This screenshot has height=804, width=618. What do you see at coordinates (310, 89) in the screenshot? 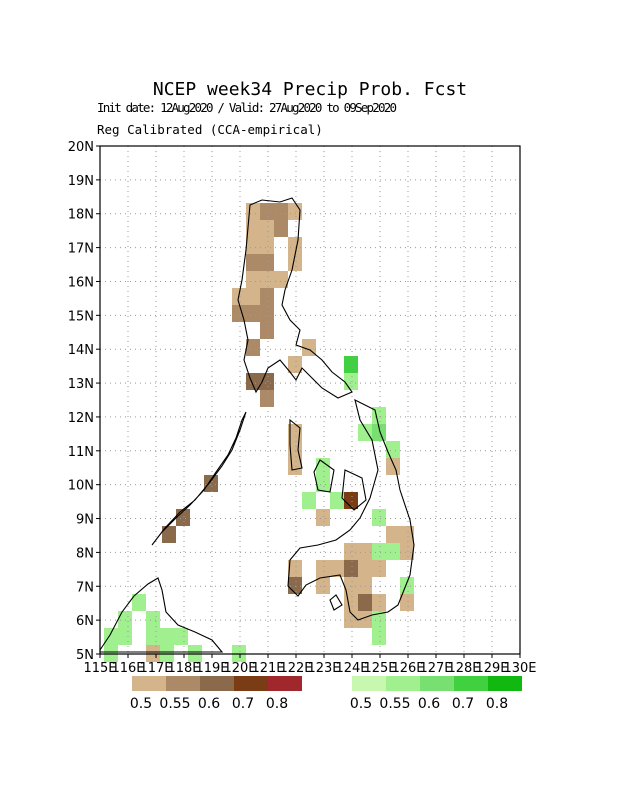
I see `title: NCEP week34 Precip Prob. Fcst` at bounding box center [310, 89].